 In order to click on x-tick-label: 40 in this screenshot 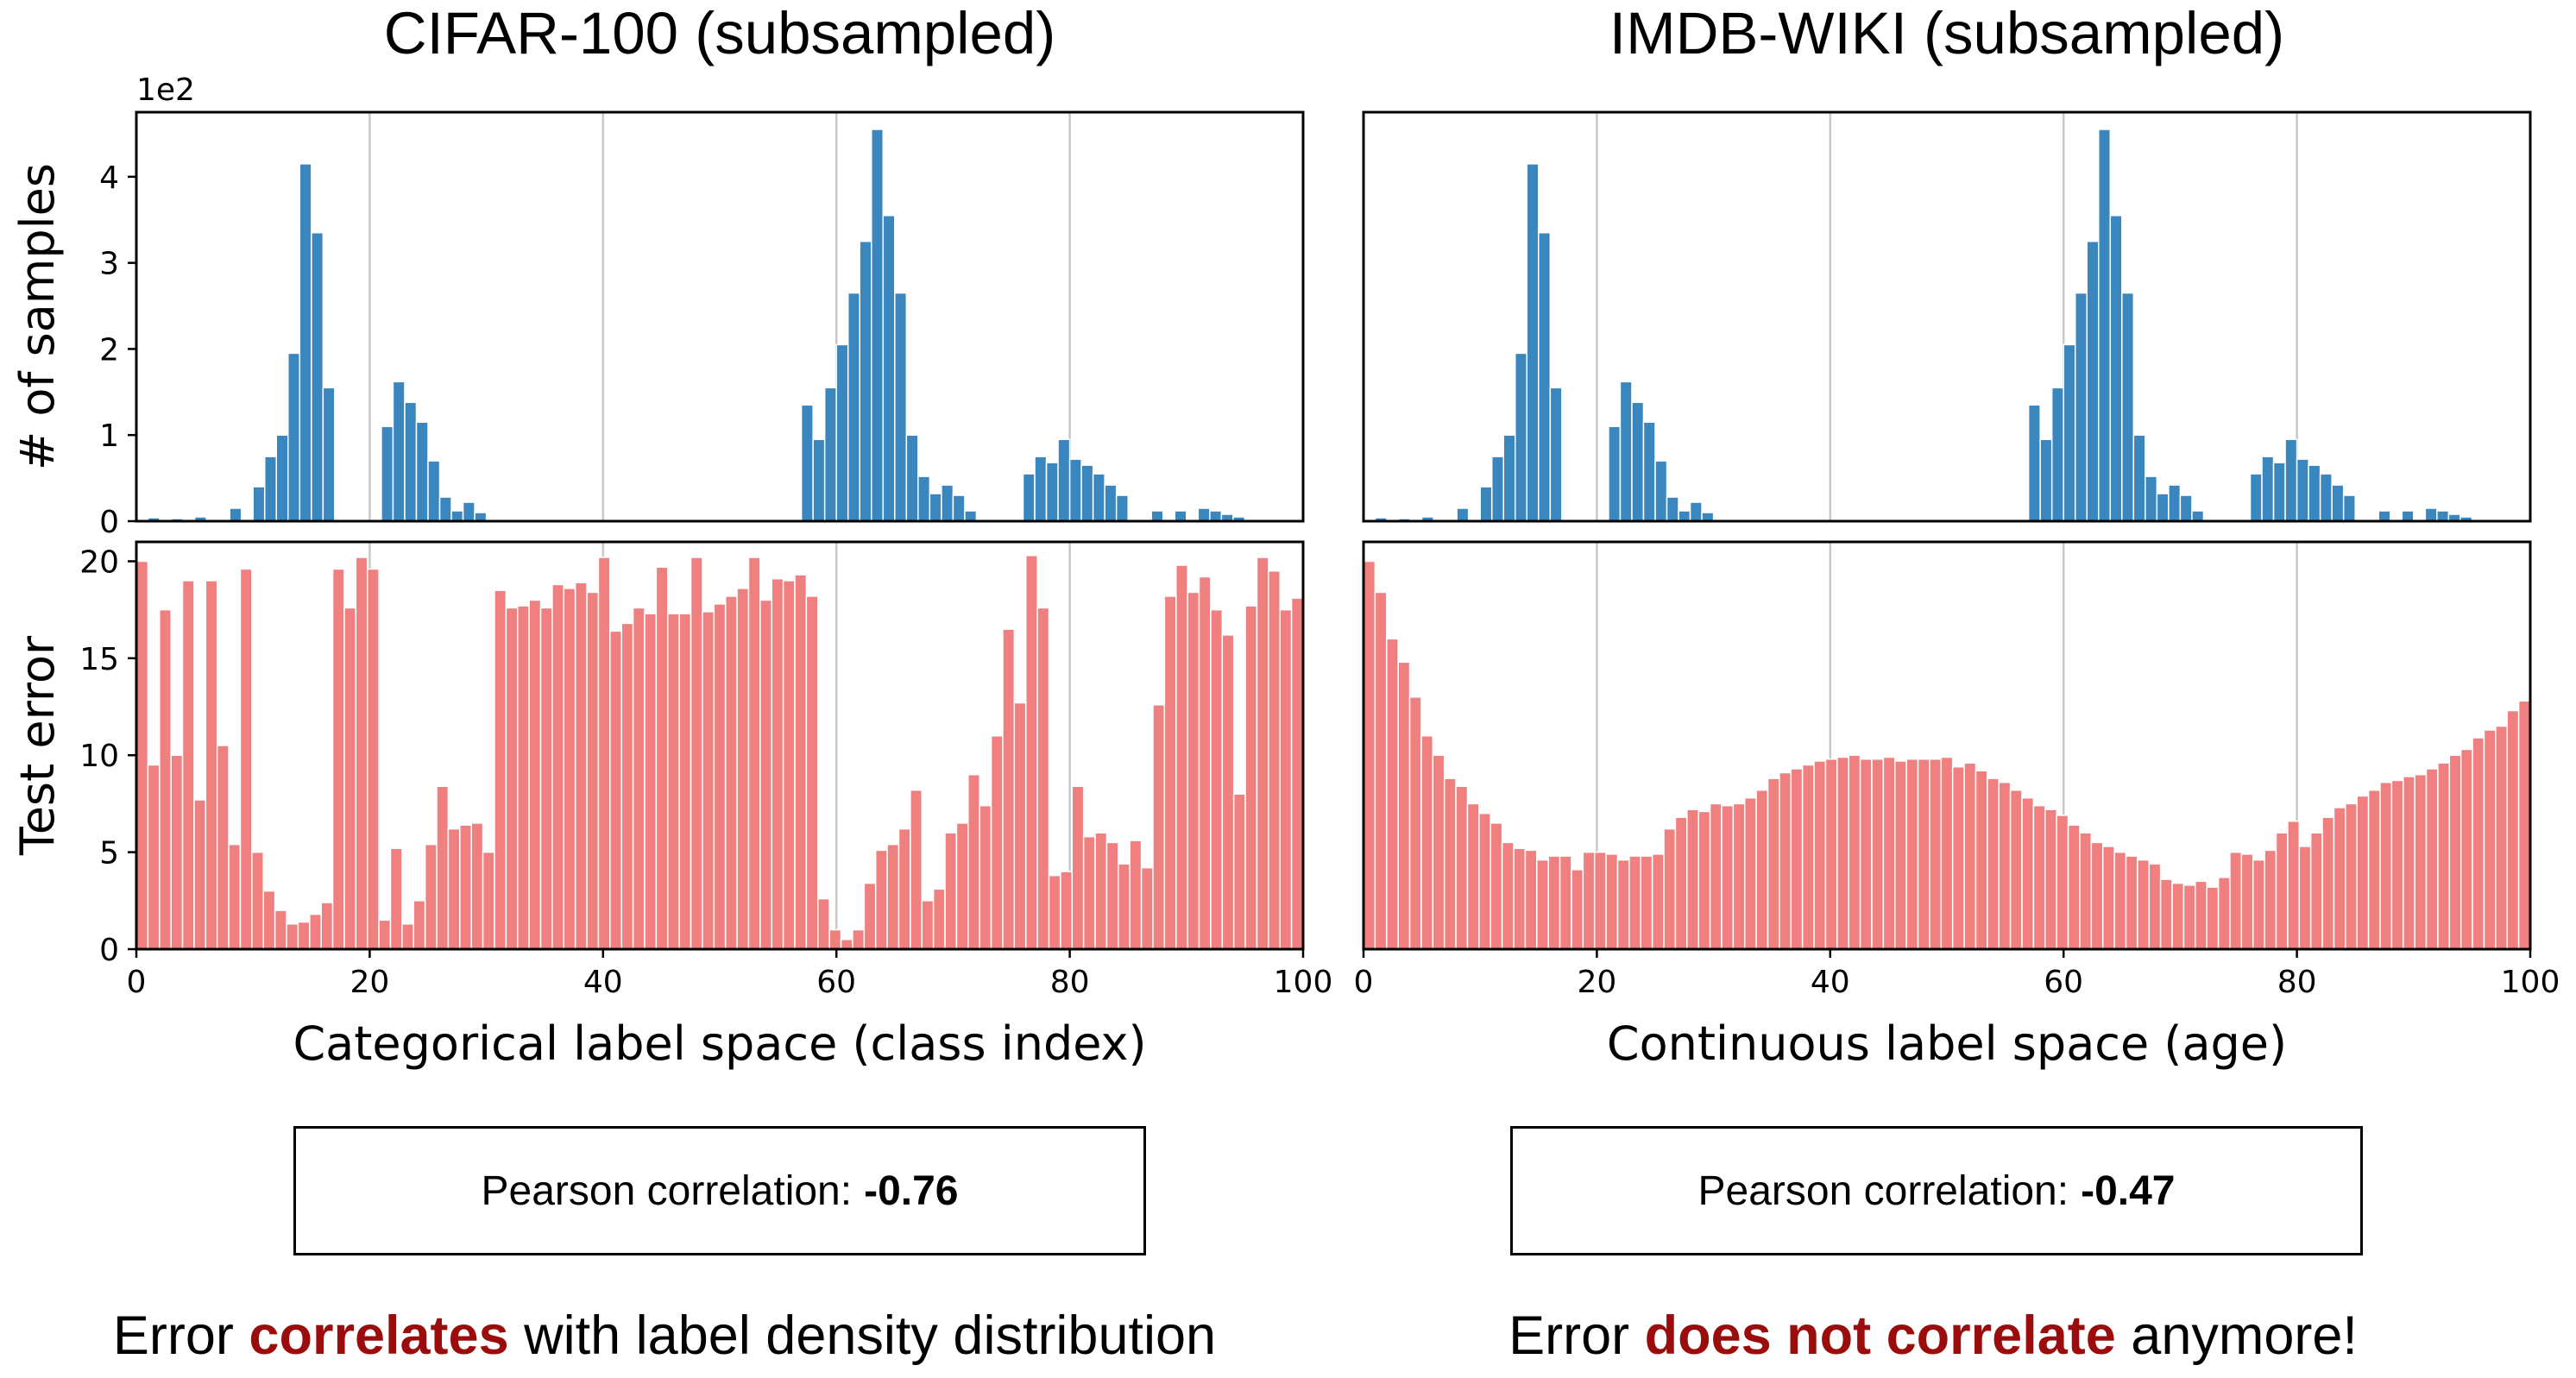, I will do `click(1830, 982)`.